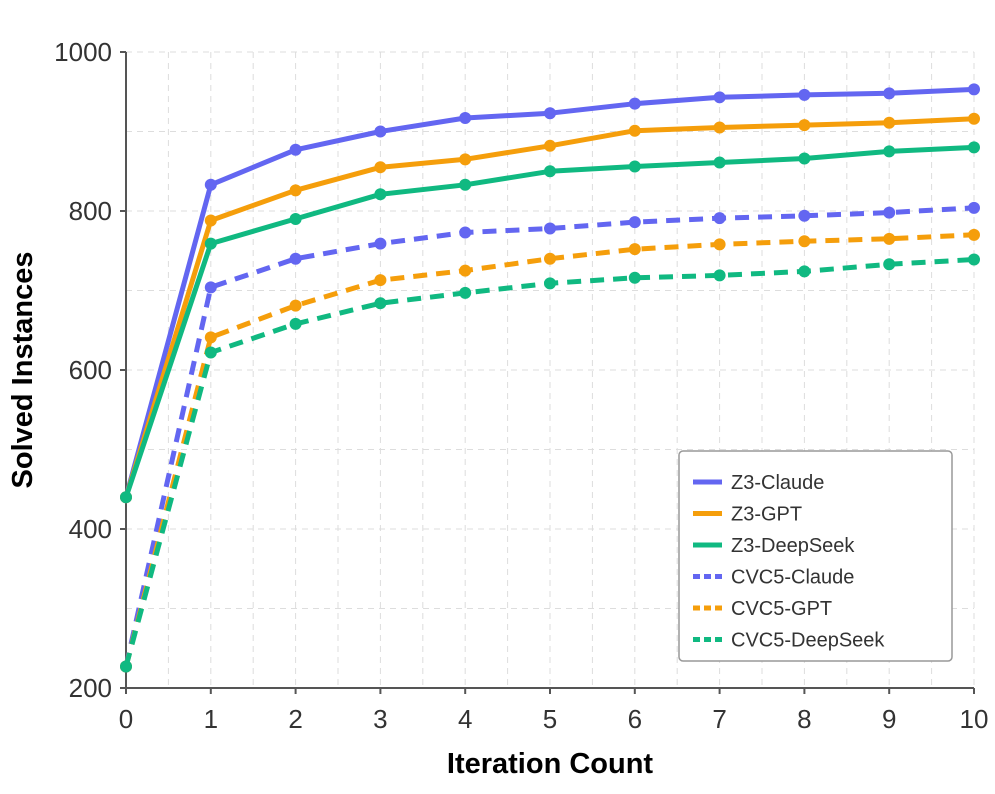  What do you see at coordinates (90, 688) in the screenshot?
I see `y-tick-label: 200` at bounding box center [90, 688].